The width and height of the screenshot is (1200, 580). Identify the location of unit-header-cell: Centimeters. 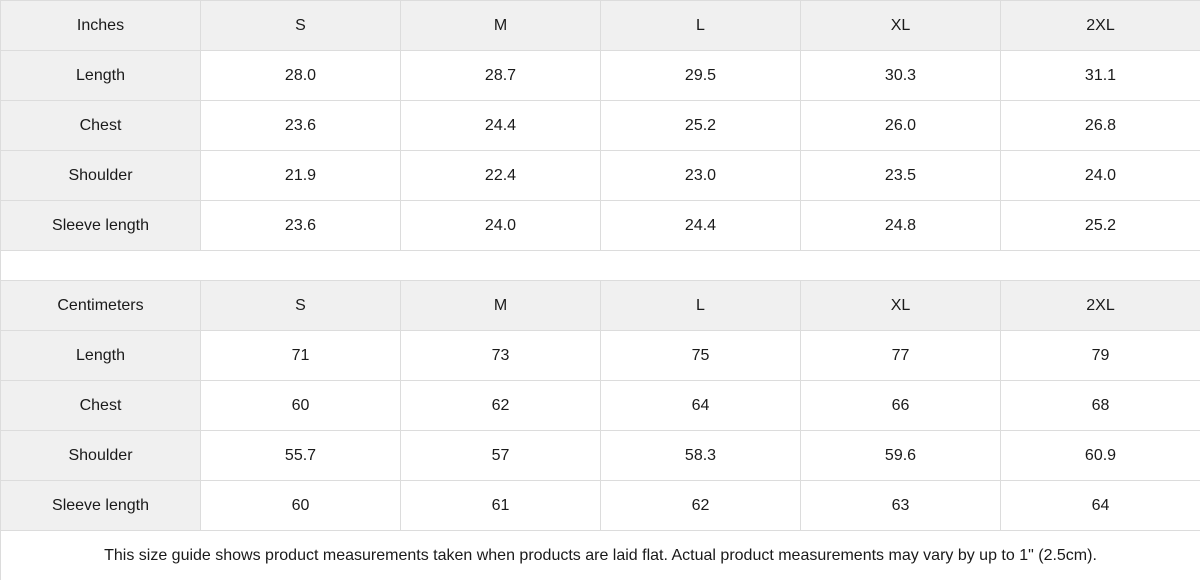
(100, 305).